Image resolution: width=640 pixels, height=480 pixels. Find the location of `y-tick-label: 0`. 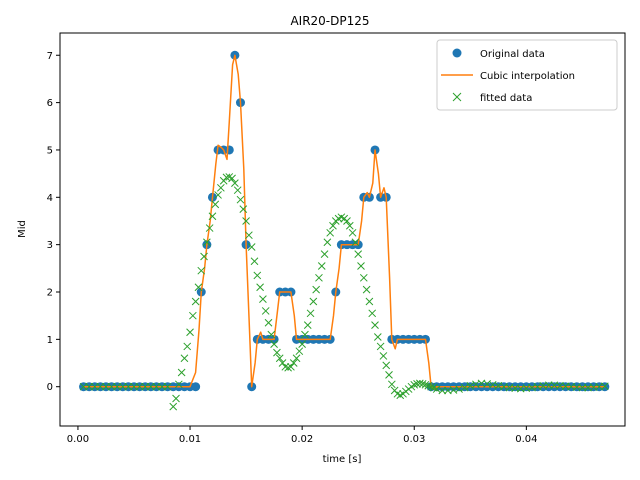

y-tick-label: 0 is located at coordinates (50, 387).